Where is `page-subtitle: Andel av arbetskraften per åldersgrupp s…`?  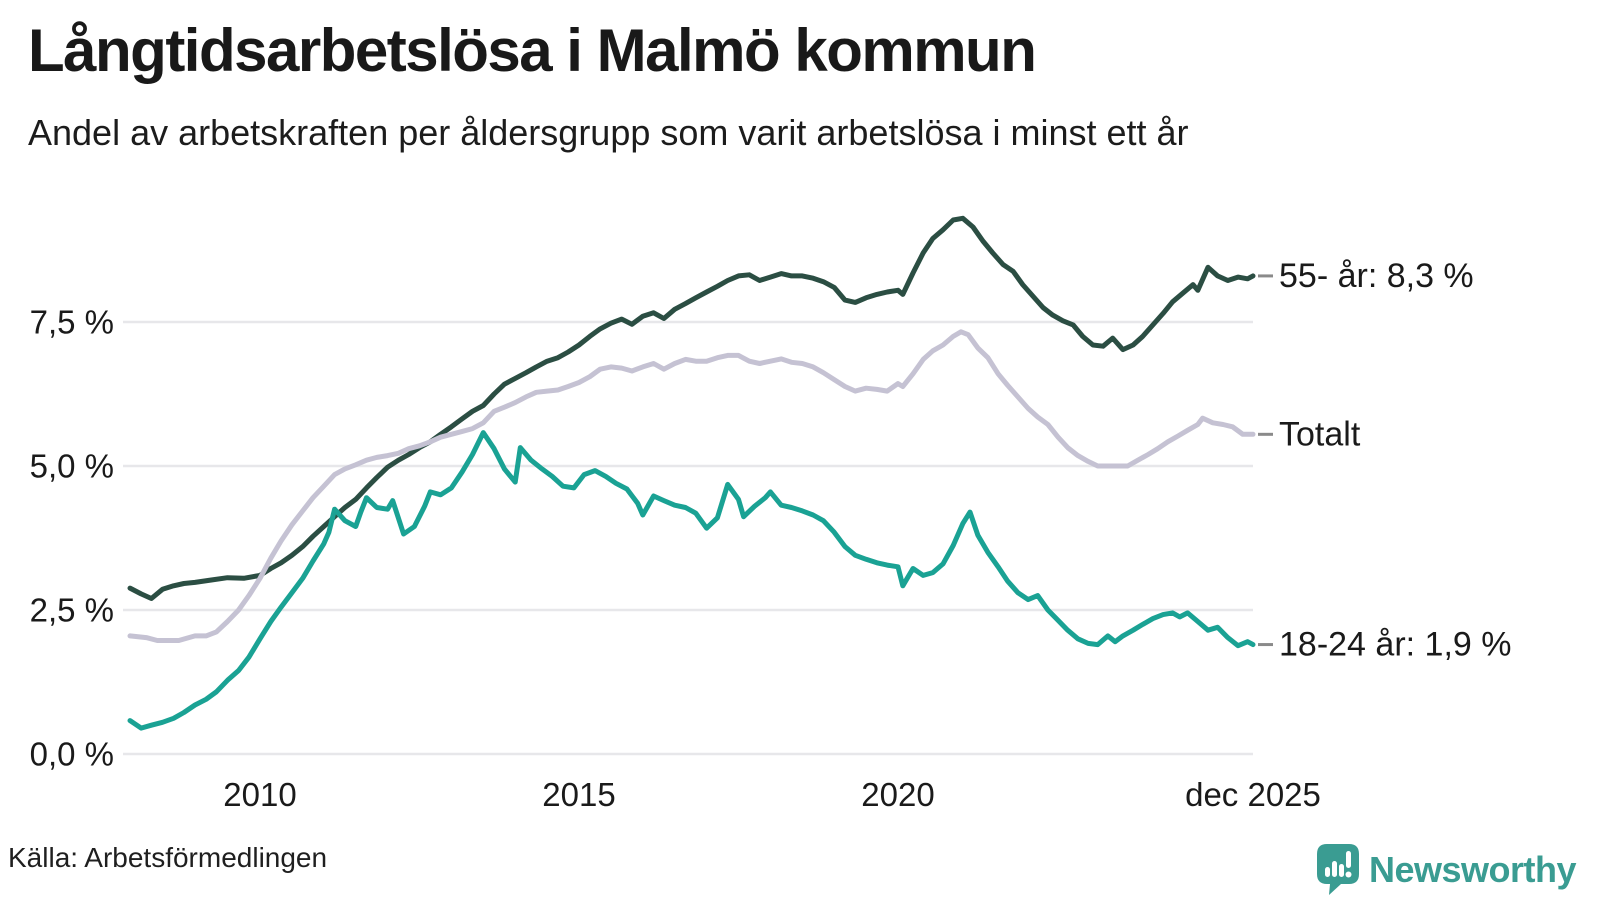
page-subtitle: Andel av arbetskraften per åldersgrupp s… is located at coordinates (608, 132).